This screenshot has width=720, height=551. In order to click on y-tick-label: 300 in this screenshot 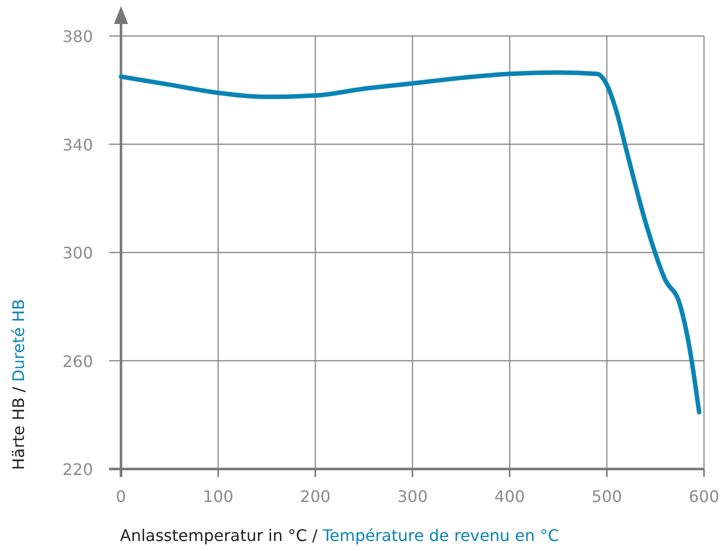, I will do `click(77, 253)`.